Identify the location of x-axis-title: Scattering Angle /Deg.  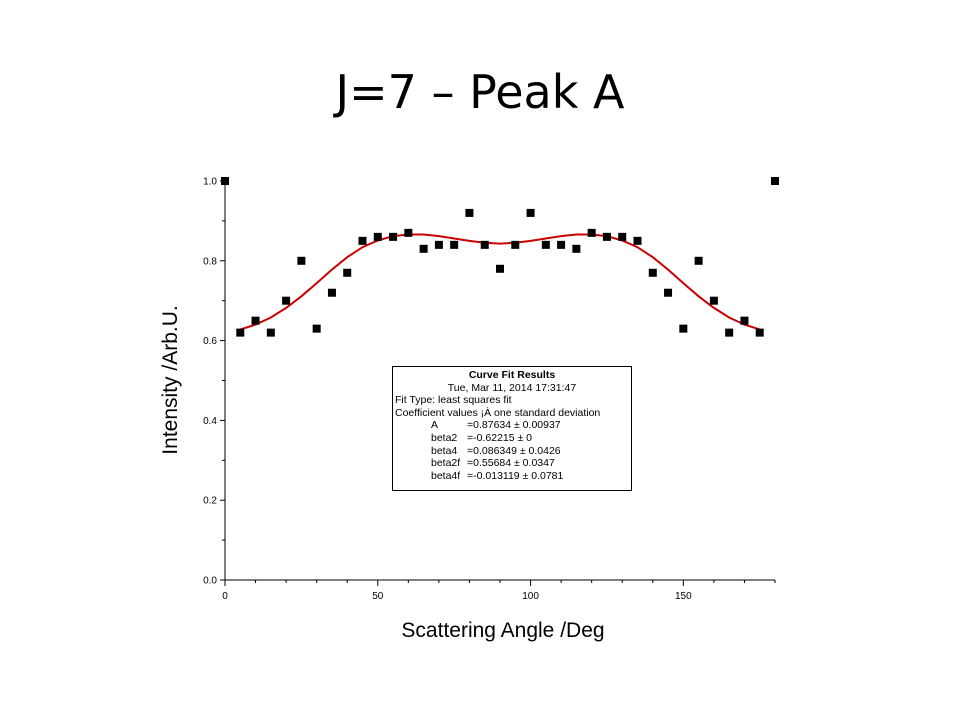
(502, 630).